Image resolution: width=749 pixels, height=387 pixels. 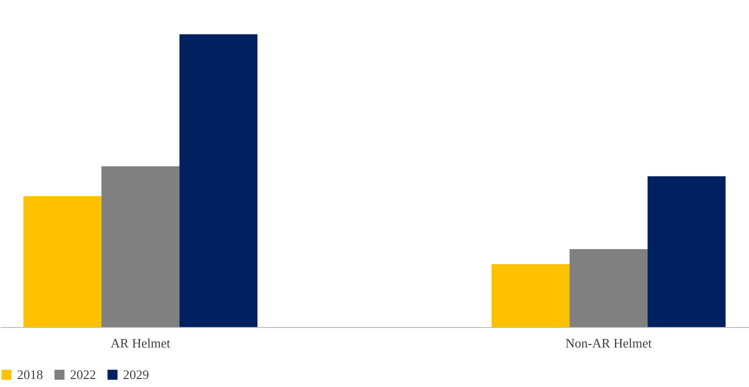 What do you see at coordinates (608, 343) in the screenshot?
I see `x-tick-label: Non-AR Helmet` at bounding box center [608, 343].